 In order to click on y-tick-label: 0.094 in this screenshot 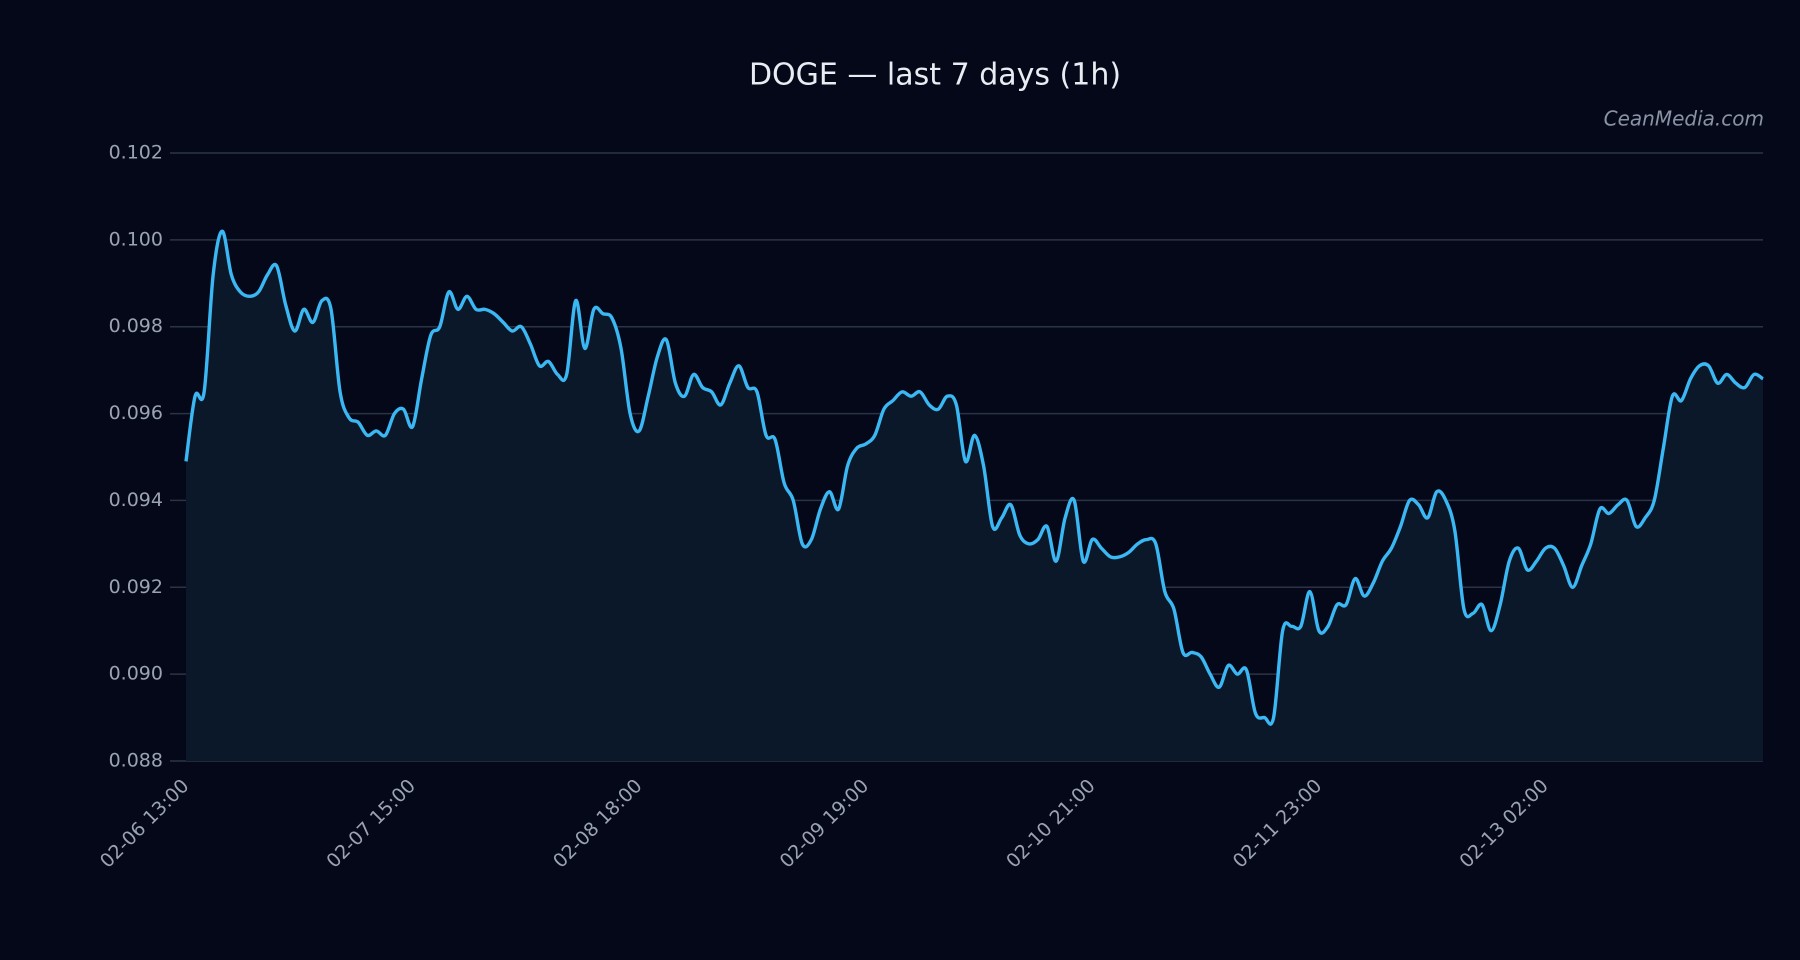, I will do `click(136, 500)`.